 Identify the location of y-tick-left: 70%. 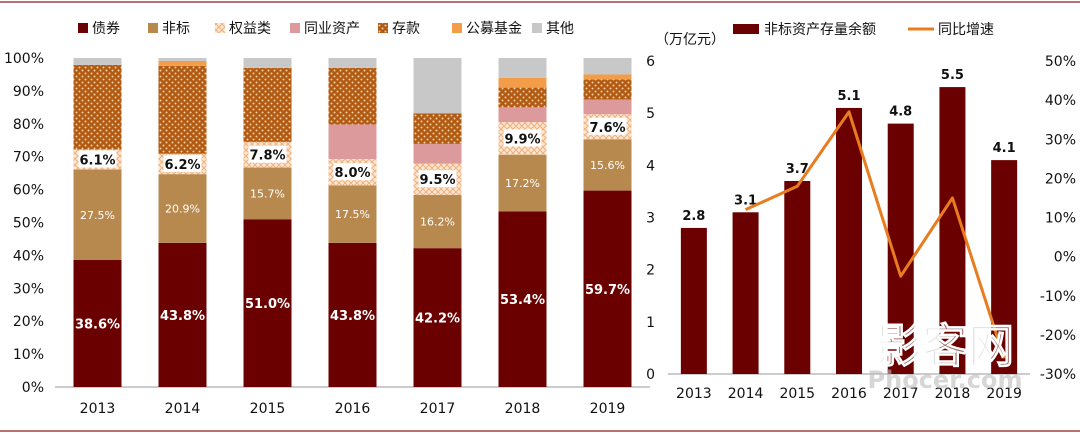
(28, 158).